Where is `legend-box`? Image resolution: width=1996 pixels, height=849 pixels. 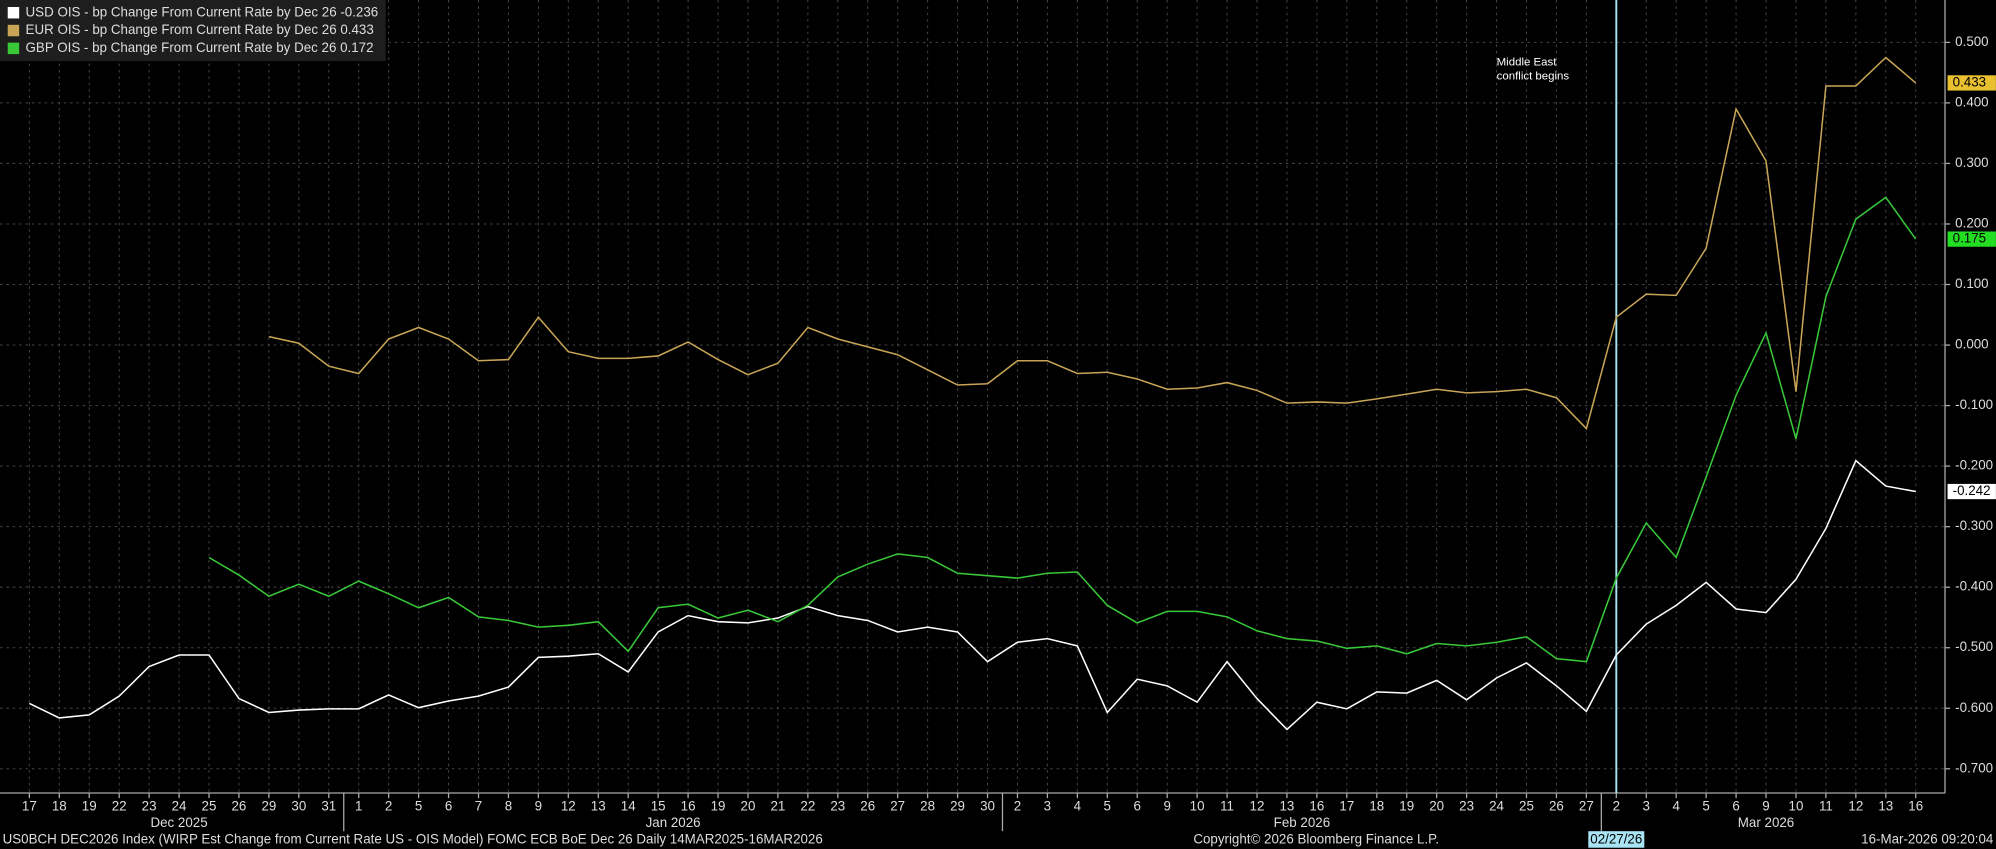 legend-box is located at coordinates (193, 31).